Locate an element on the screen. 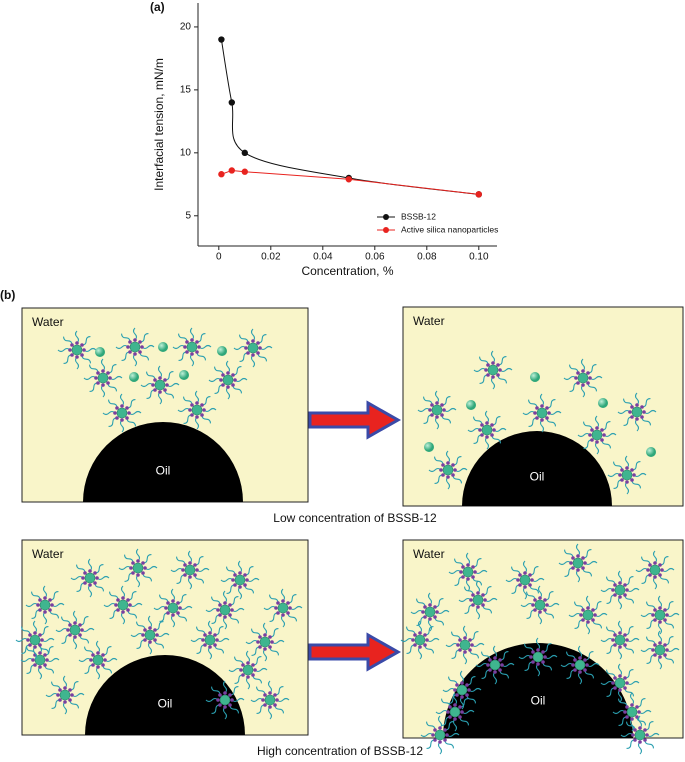 The image size is (685, 762). y-tick-label: 5 is located at coordinates (188, 215).